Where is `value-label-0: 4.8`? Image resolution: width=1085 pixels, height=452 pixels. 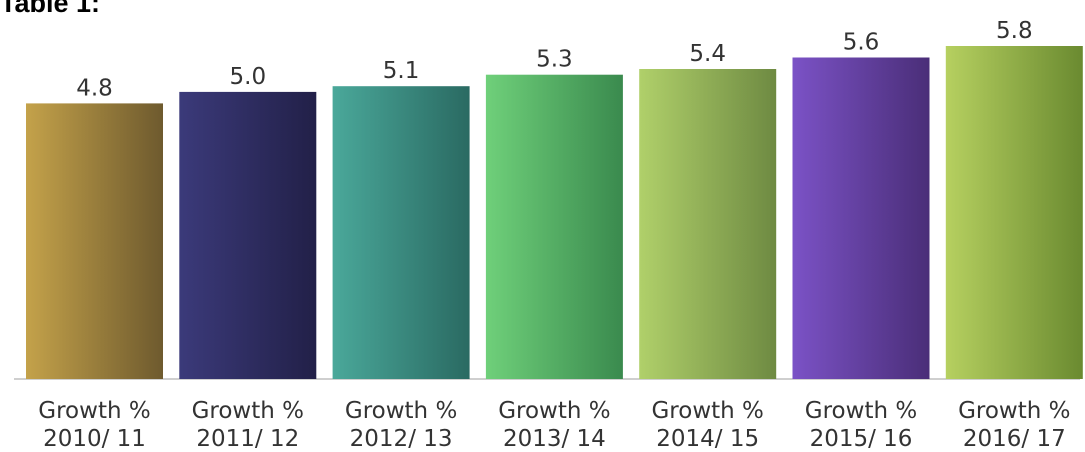
value-label-0: 4.8 is located at coordinates (94, 88).